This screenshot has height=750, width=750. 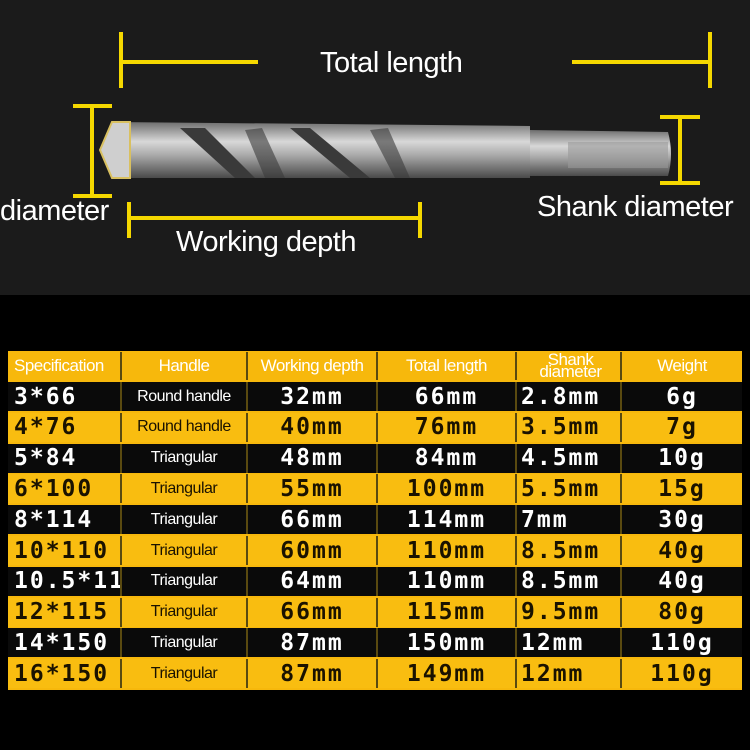 I want to click on cell-working-depth: 64mm, so click(x=313, y=581).